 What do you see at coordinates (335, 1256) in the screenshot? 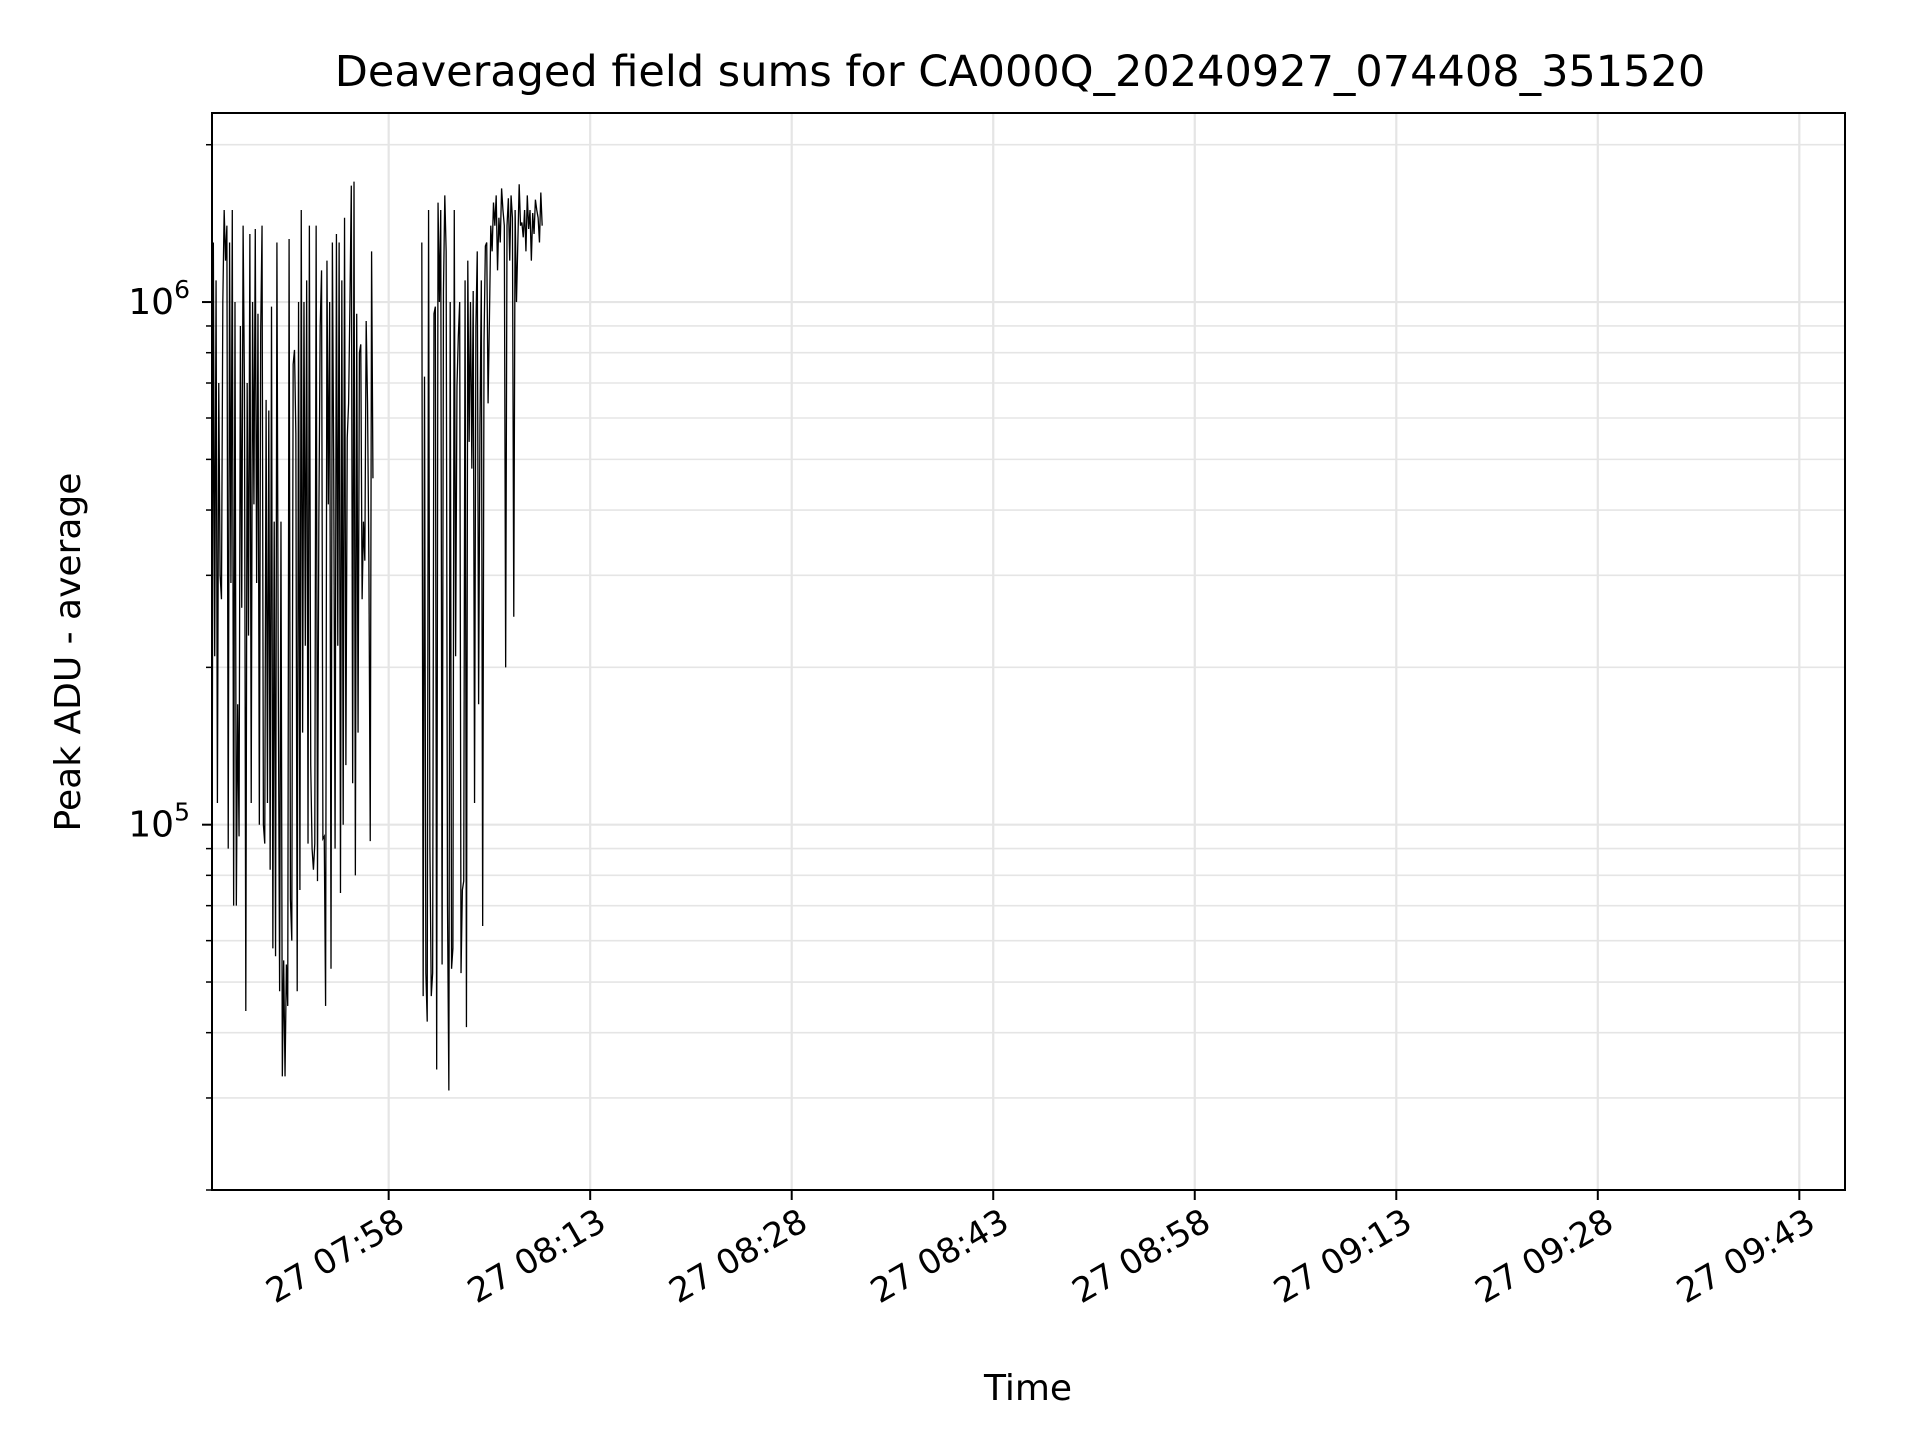
I see `x-tick-label: 27 07:58` at bounding box center [335, 1256].